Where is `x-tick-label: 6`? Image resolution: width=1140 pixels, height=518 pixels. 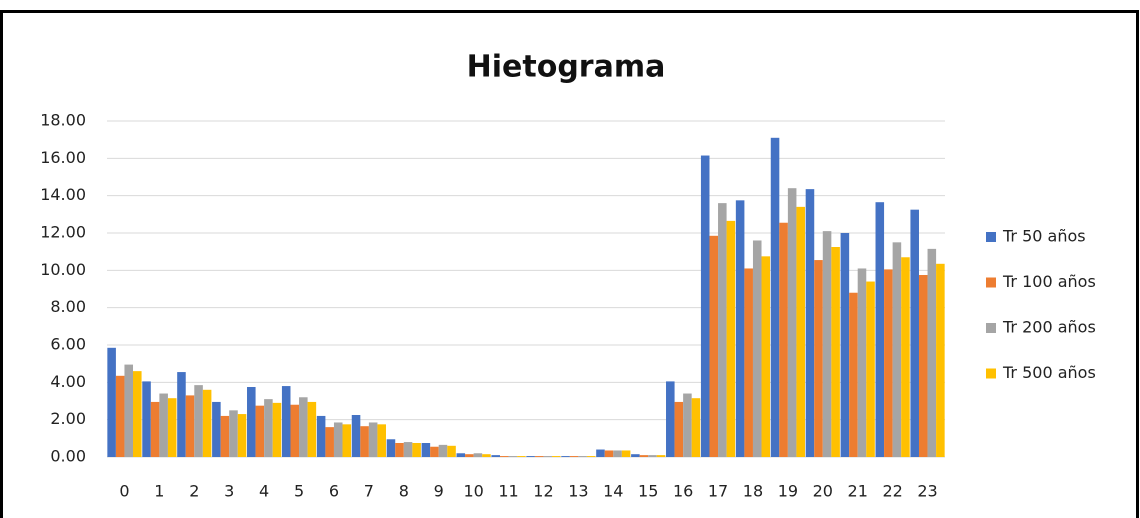
x-tick-label: 6 is located at coordinates (334, 491).